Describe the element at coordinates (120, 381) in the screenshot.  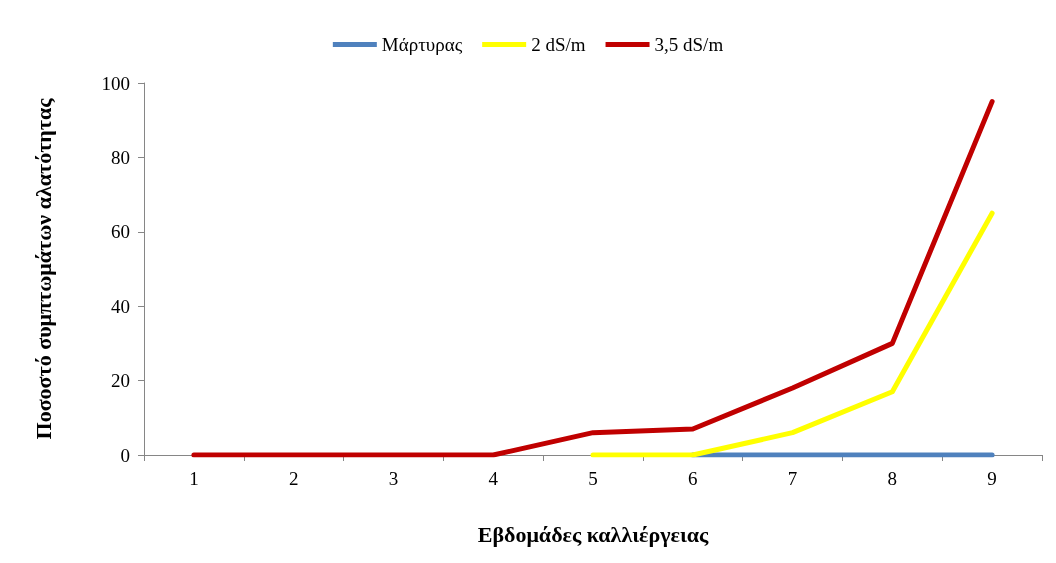
I see `y-tick-label: 20` at that location.